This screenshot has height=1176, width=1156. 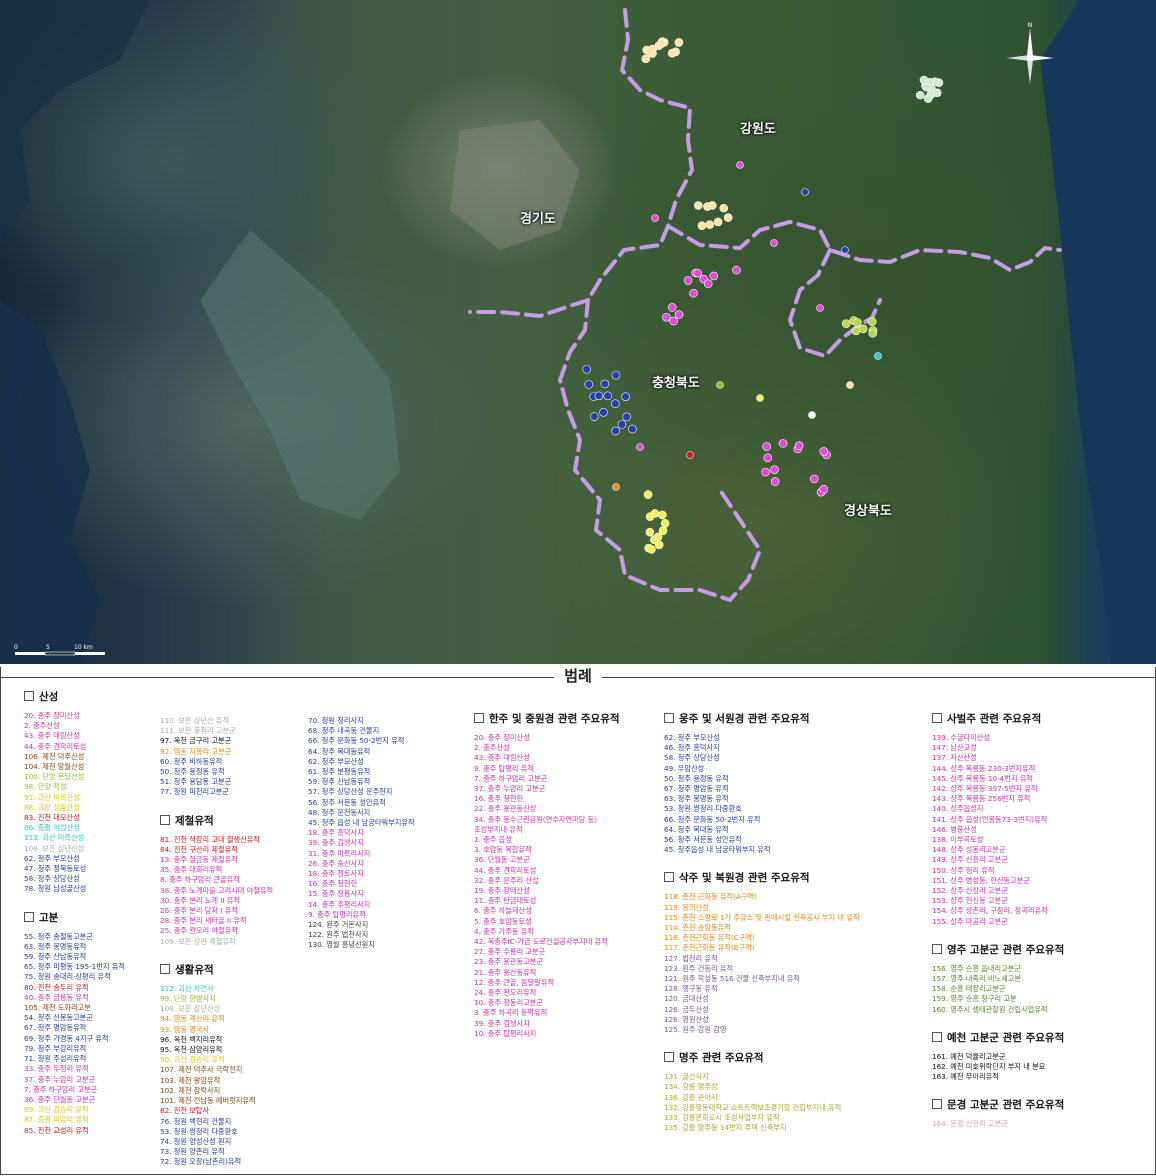 I want to click on legend-item: 149. 상주 신흥리 고분군, so click(x=970, y=860).